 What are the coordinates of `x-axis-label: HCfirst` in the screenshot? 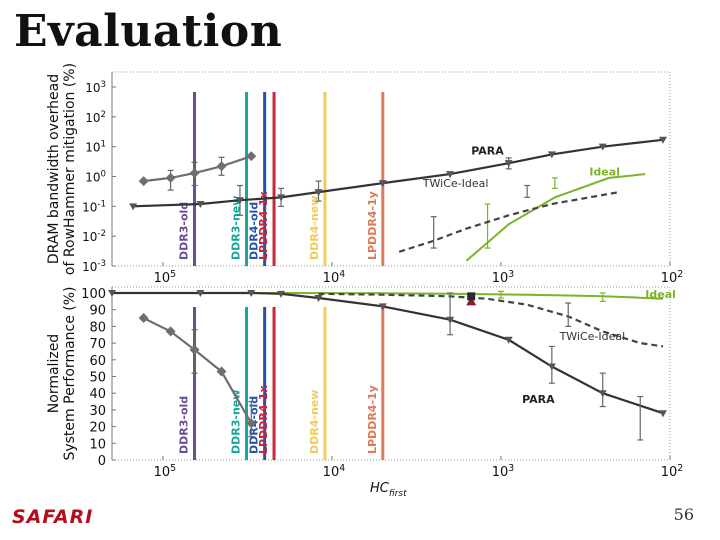 It's located at (388, 490).